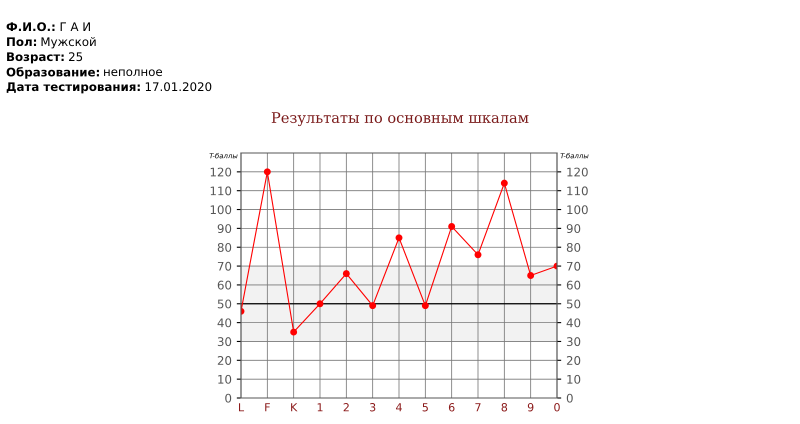  I want to click on y2-tick-label: 30, so click(573, 341).